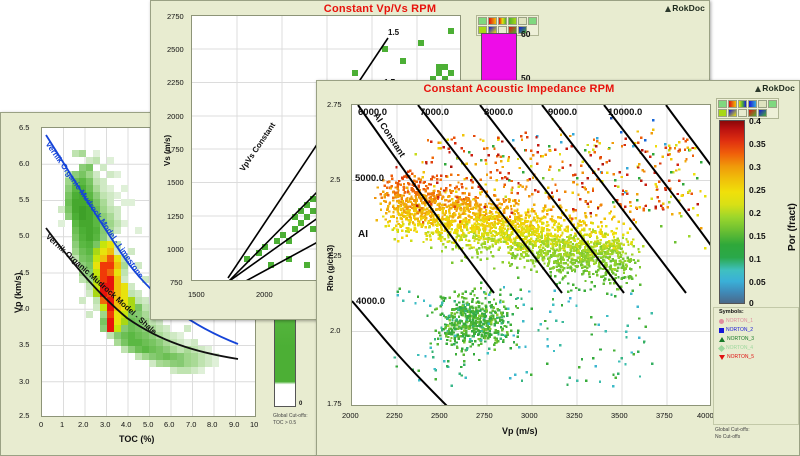  Describe the element at coordinates (484, 415) in the screenshot. I see `ai-xtick-2750: 2750` at that location.